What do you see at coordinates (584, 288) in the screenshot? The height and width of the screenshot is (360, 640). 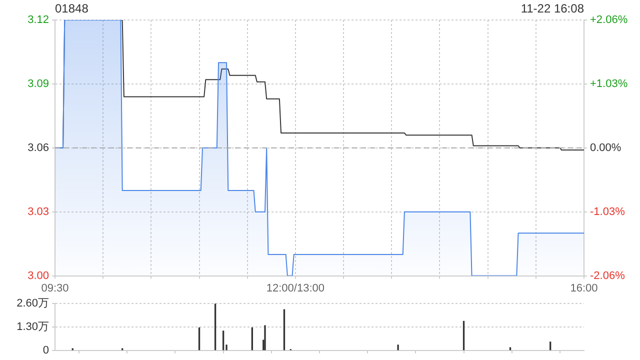 I see `x-tick-label: 16:00` at bounding box center [584, 288].